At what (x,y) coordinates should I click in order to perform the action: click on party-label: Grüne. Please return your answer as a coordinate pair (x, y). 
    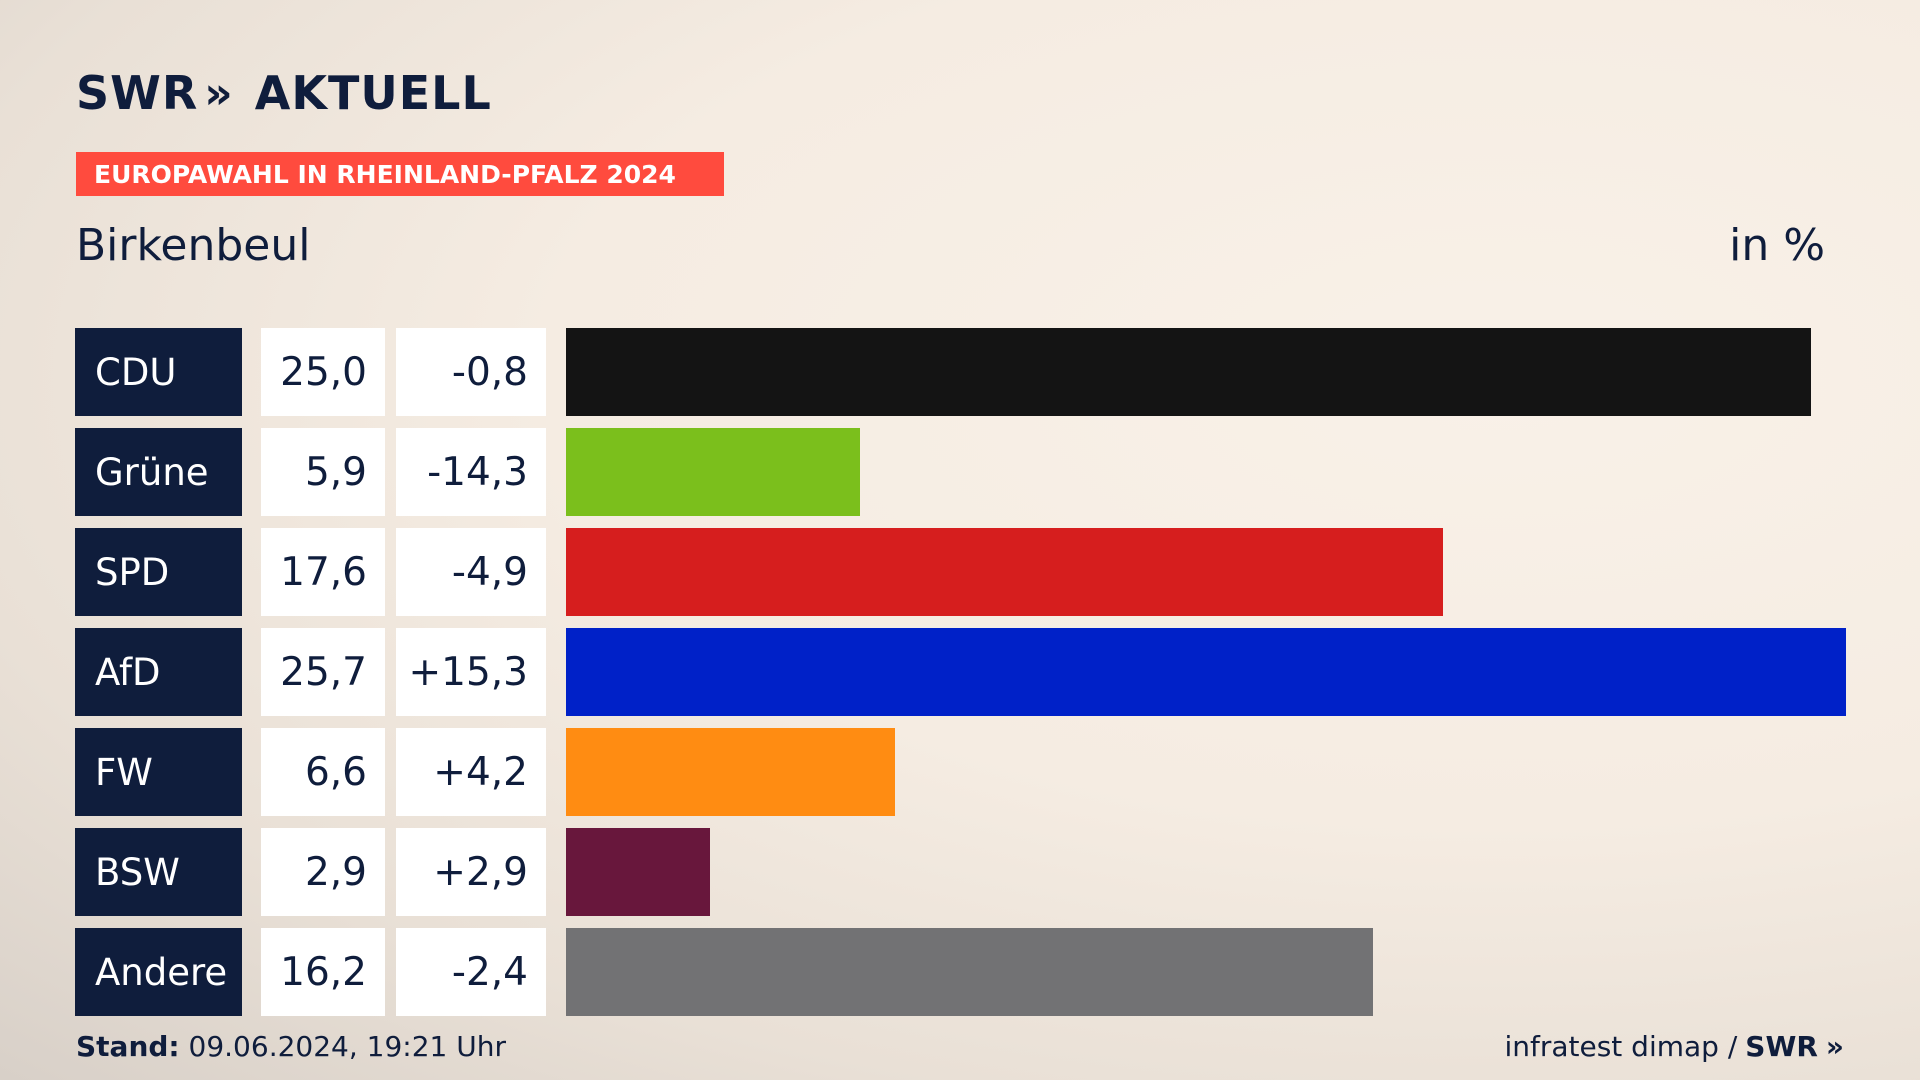
    Looking at the image, I should click on (158, 472).